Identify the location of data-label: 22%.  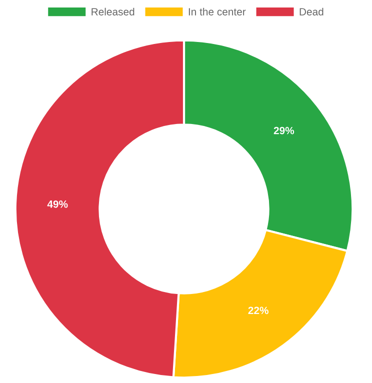
(258, 310).